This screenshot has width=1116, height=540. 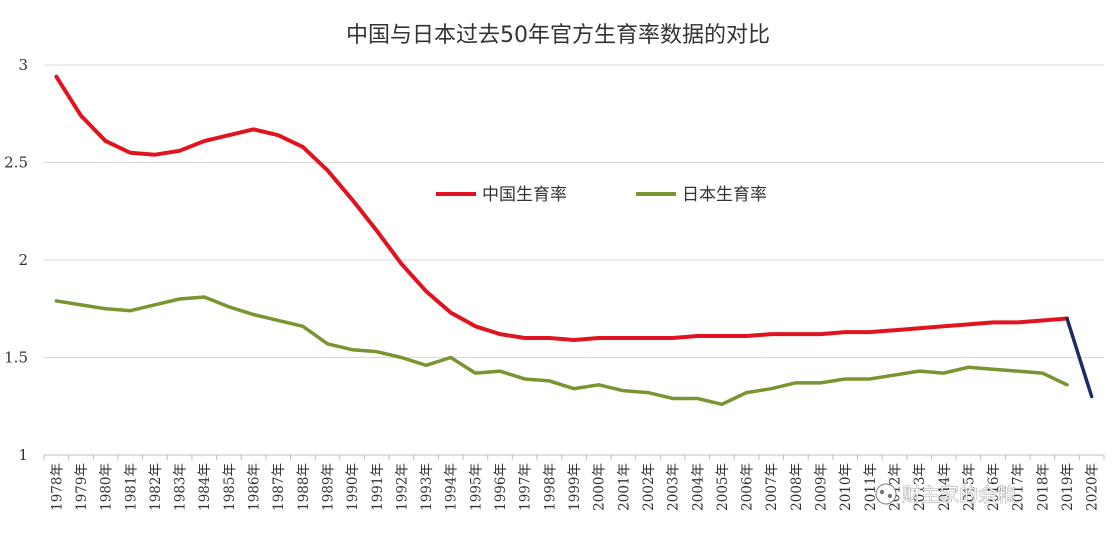 What do you see at coordinates (574, 457) in the screenshot?
I see `x-axis` at bounding box center [574, 457].